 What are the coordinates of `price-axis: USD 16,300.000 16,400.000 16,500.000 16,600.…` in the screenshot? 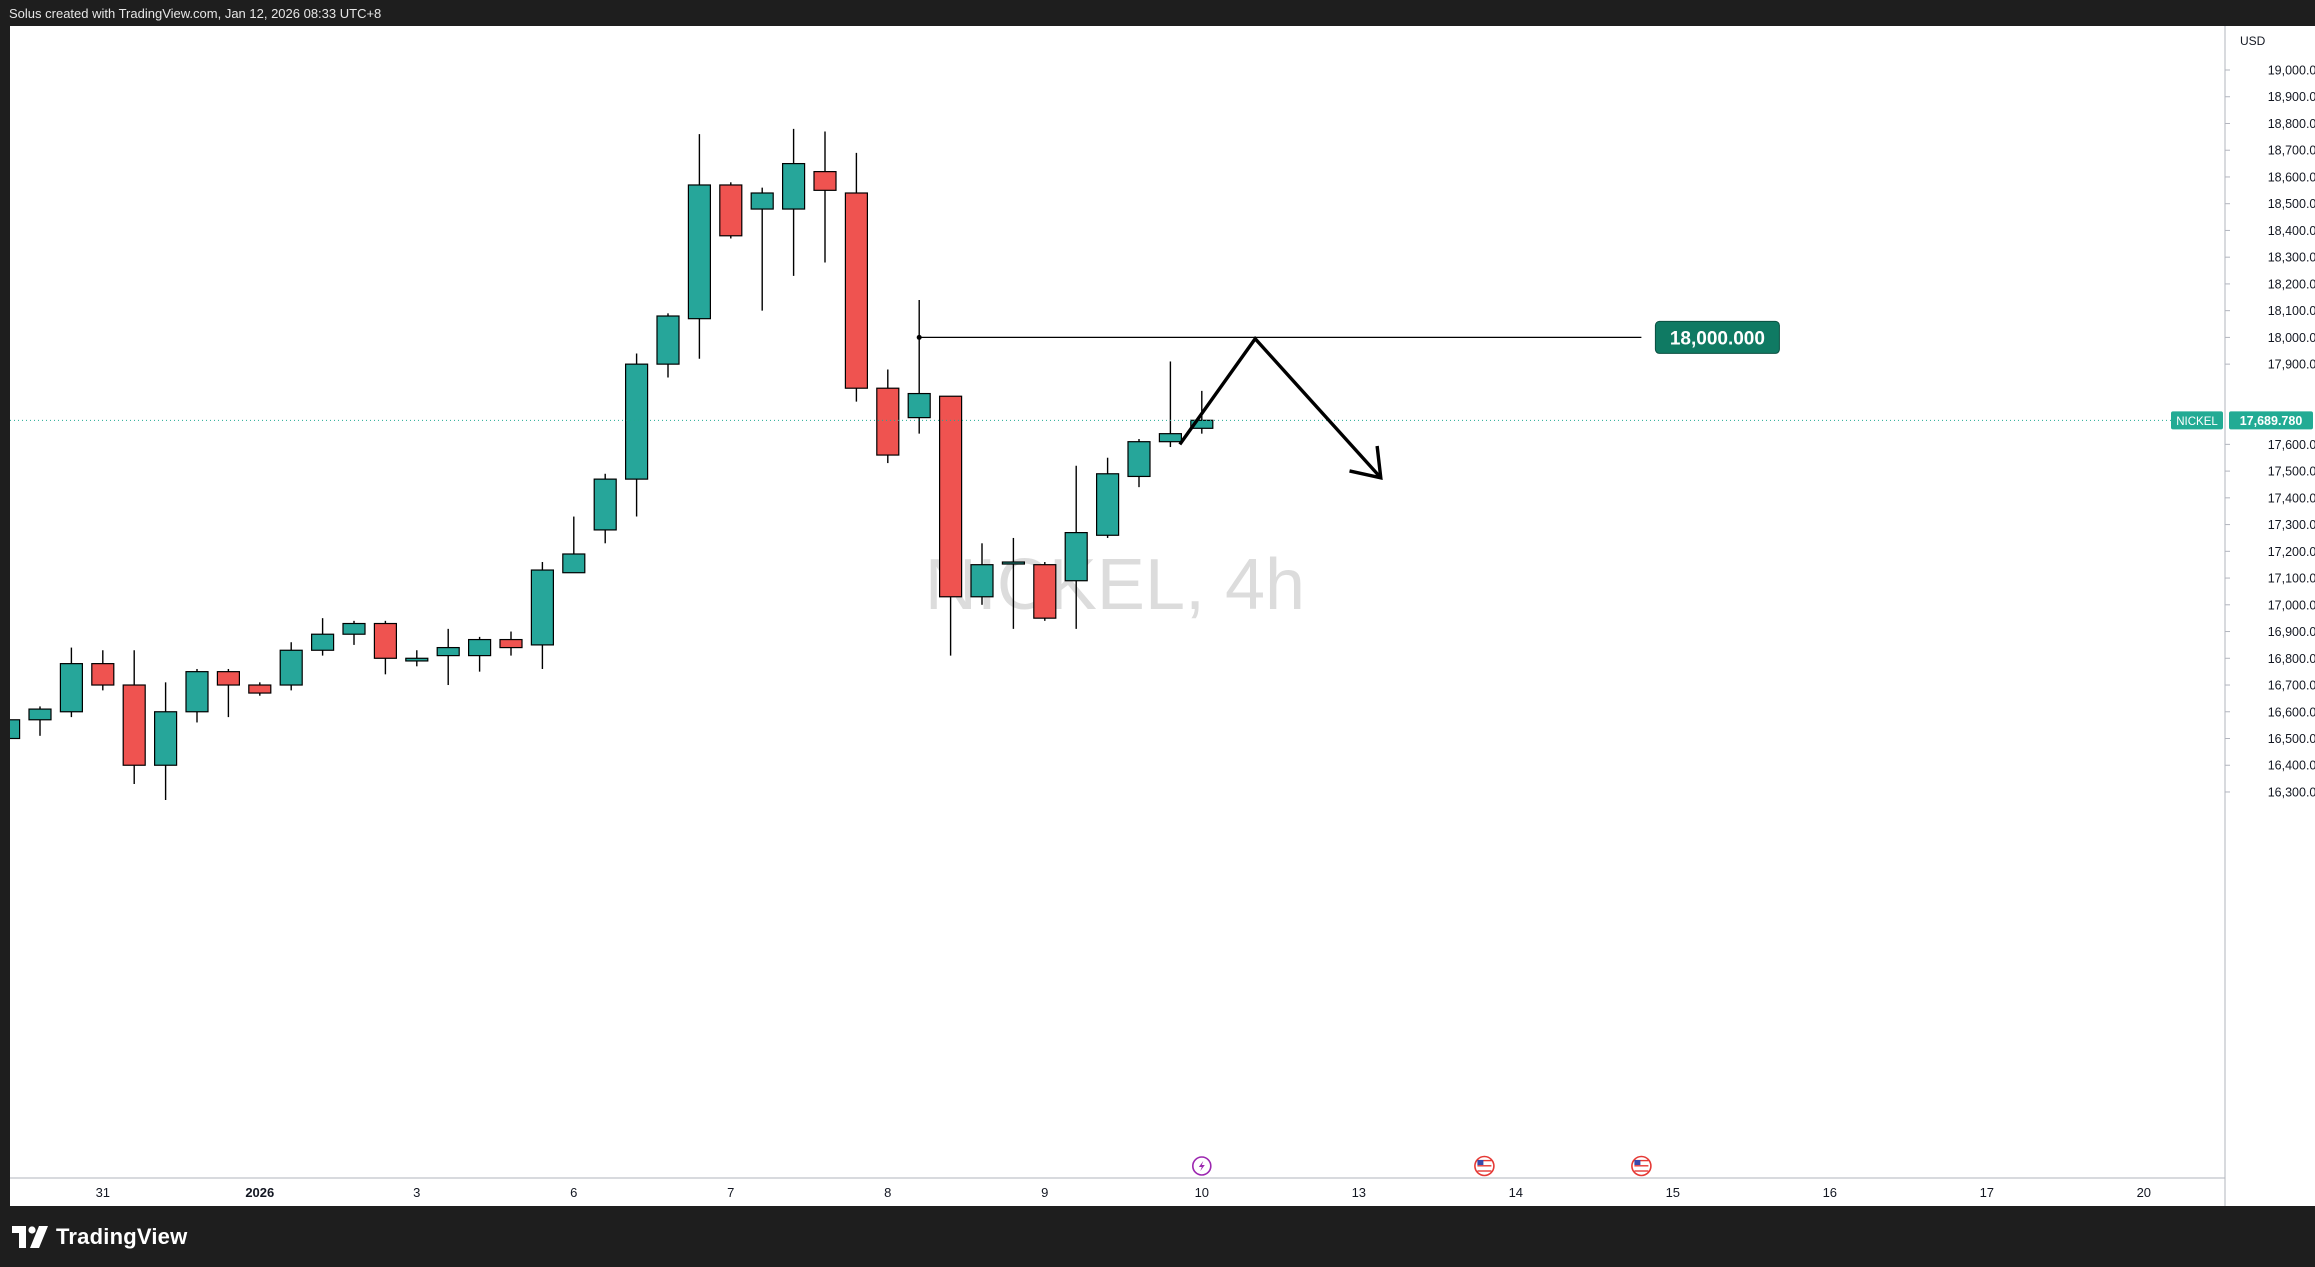 It's located at (2270, 416).